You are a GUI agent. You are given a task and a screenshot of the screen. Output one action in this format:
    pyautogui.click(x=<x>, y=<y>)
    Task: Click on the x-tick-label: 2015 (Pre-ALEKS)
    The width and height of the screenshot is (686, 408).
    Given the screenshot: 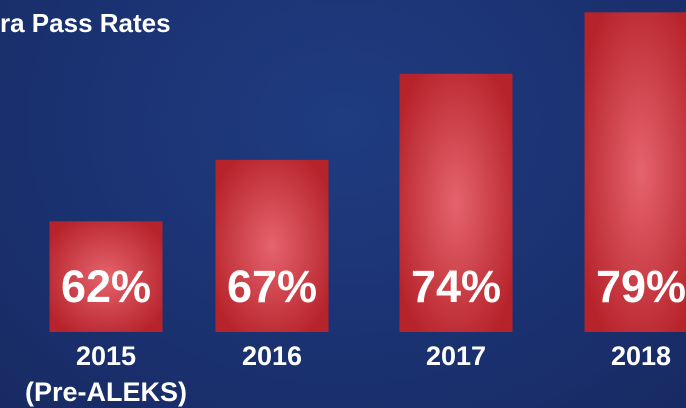 What is the action you would take?
    pyautogui.click(x=105, y=374)
    